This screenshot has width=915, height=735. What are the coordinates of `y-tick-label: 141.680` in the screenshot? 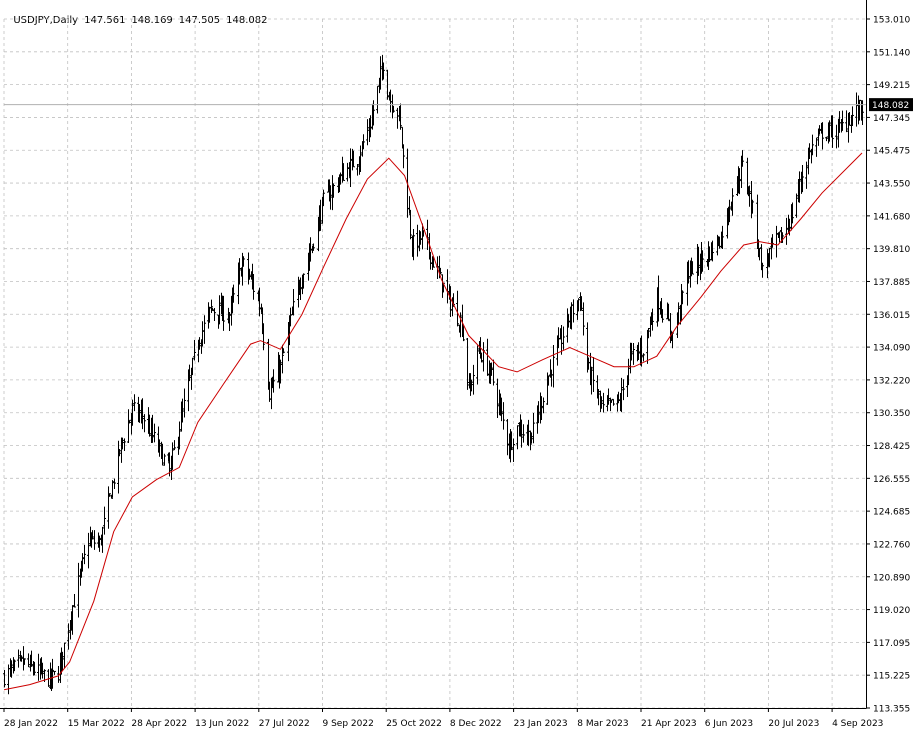 It's located at (891, 217).